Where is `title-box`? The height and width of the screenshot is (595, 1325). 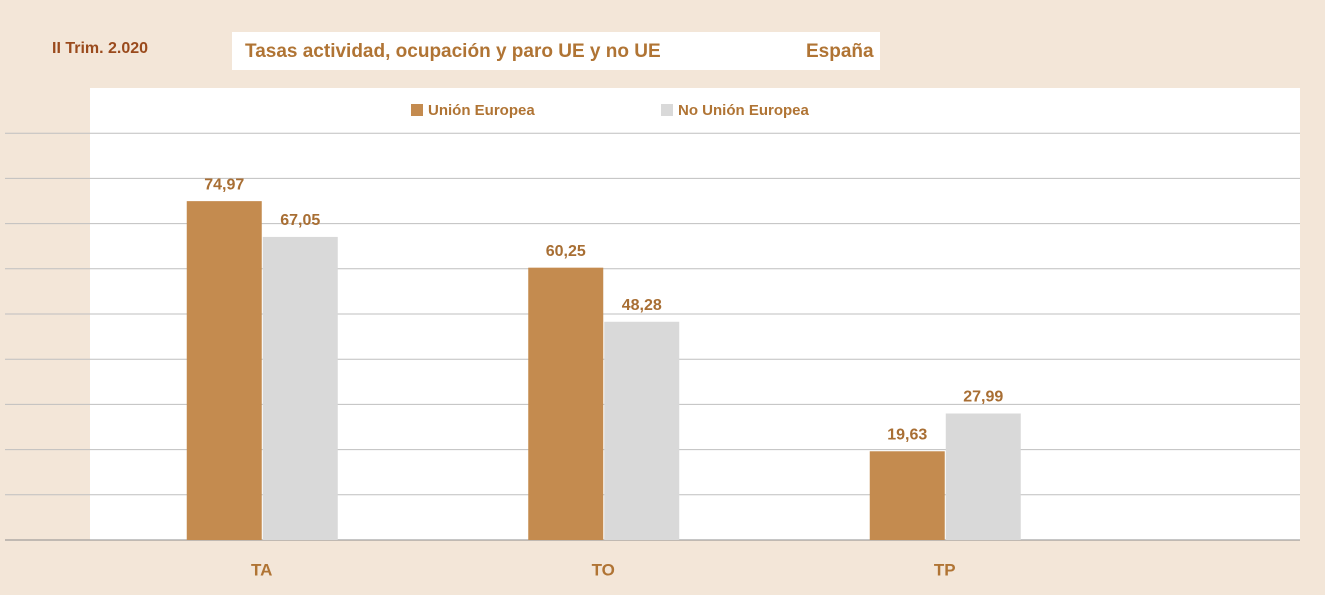
title-box is located at coordinates (556, 51).